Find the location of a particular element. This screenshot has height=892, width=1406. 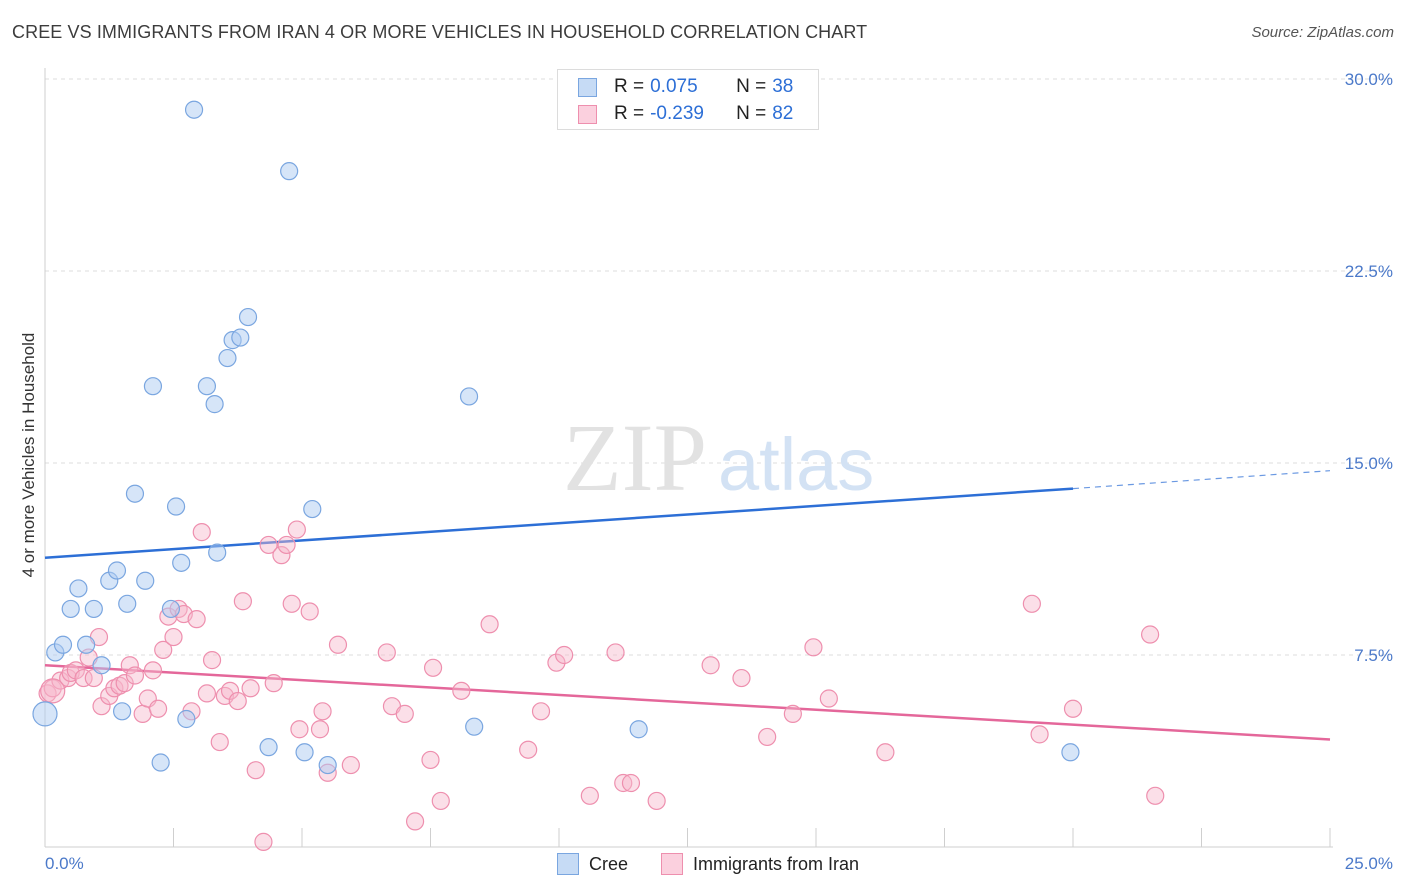

cree-trend-extension is located at coordinates (1201, 480).